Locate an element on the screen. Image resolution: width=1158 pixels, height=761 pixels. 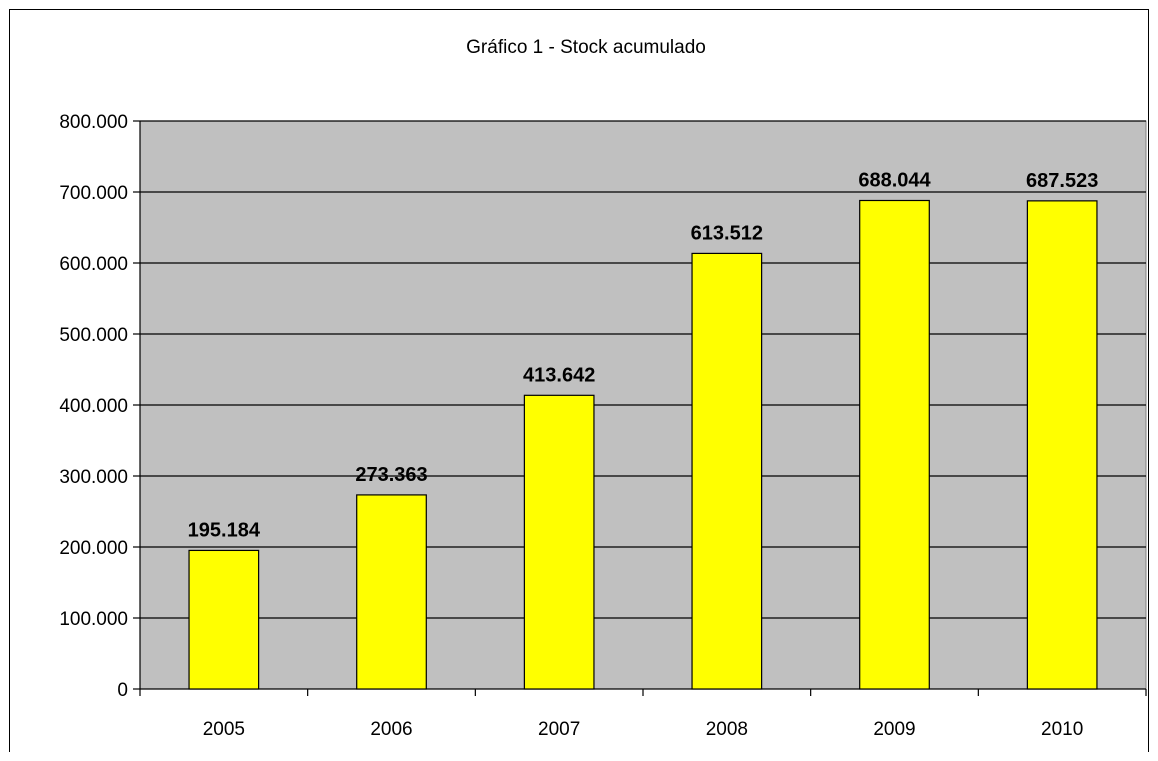
y-tick-label: 200.000 is located at coordinates (93, 548).